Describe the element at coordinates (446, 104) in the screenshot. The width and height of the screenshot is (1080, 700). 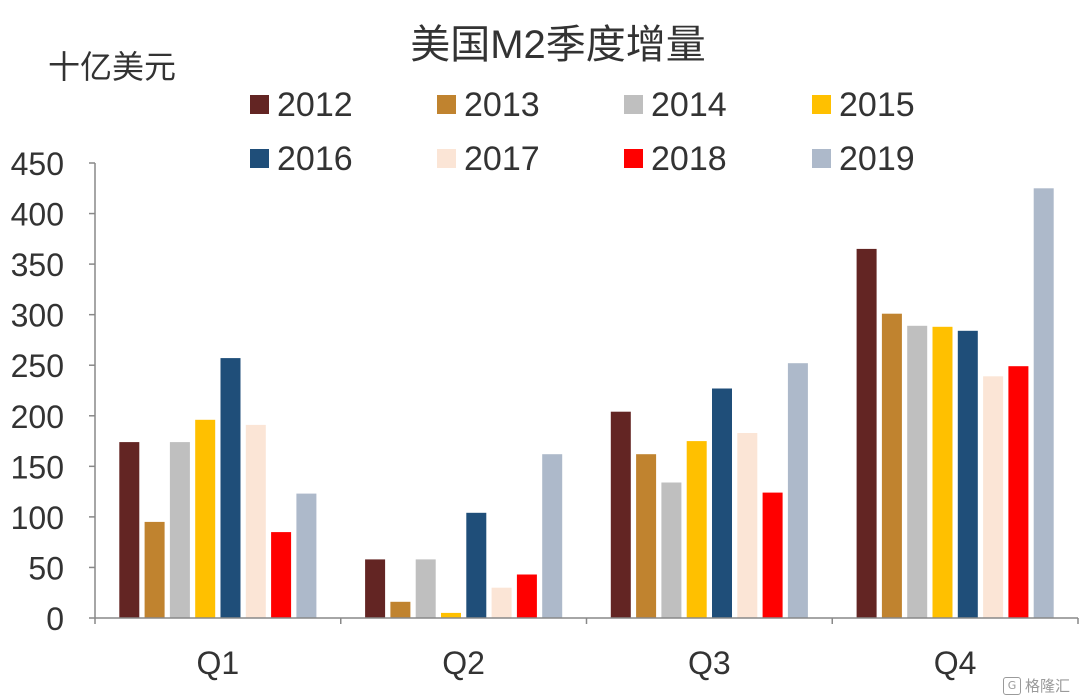
I see `legend-swatch-2013` at that location.